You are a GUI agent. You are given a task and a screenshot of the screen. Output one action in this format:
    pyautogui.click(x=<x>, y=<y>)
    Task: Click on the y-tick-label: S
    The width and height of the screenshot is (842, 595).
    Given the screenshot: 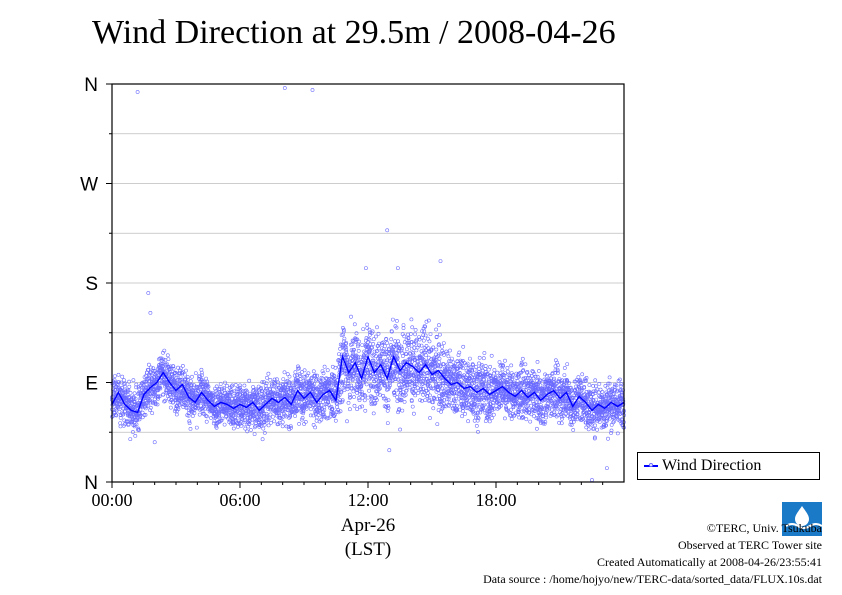 What is the action you would take?
    pyautogui.click(x=91, y=284)
    